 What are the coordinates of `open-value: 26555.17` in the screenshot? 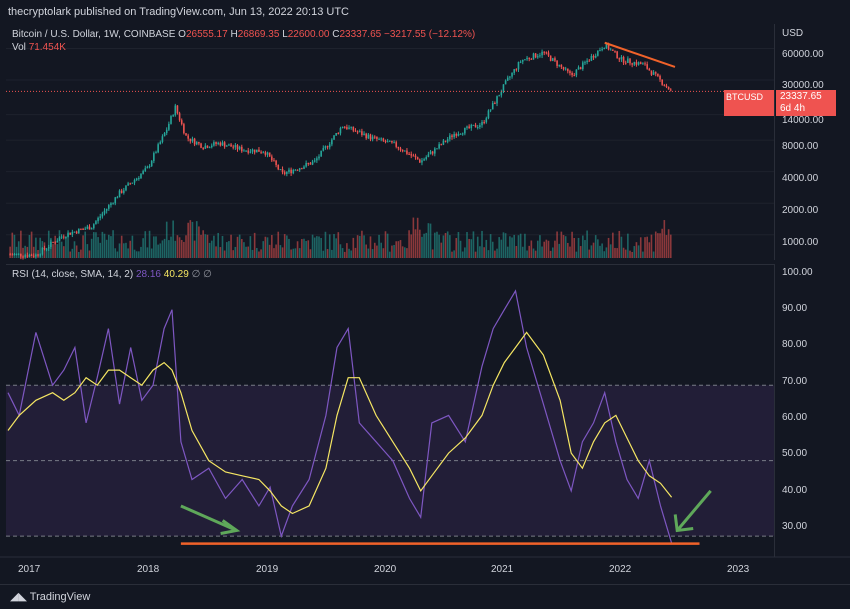 It's located at (206, 34).